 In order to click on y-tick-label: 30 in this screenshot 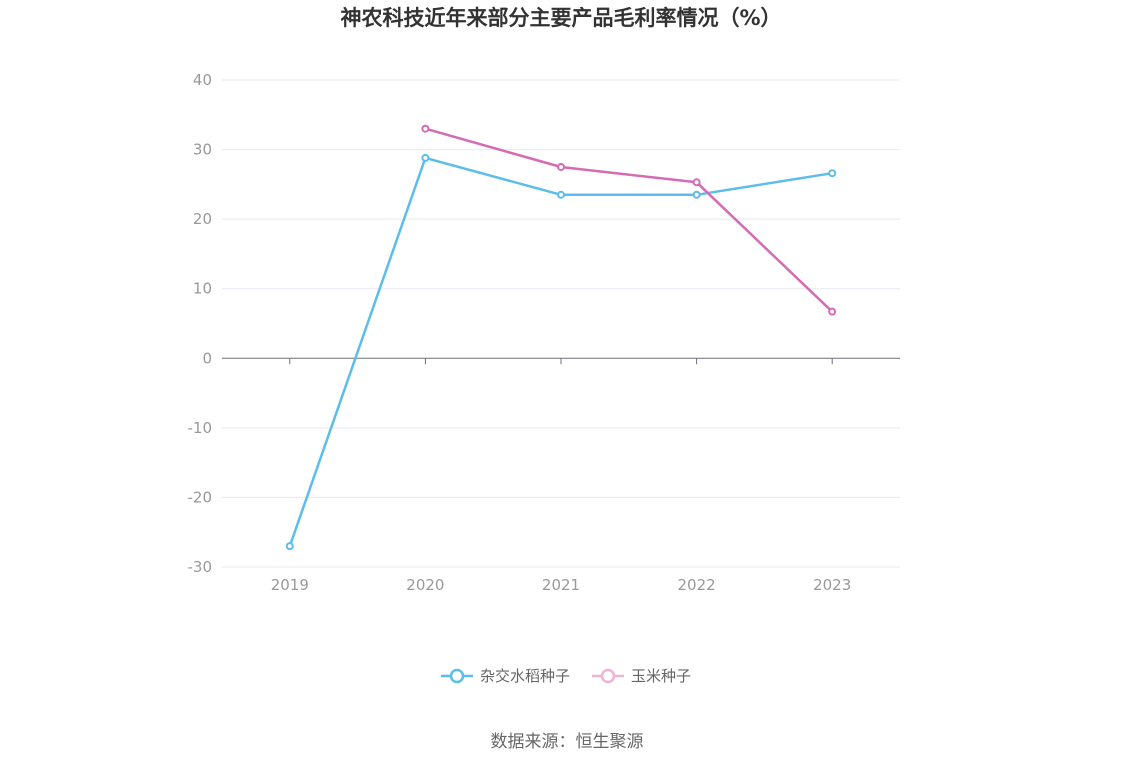, I will do `click(202, 150)`.